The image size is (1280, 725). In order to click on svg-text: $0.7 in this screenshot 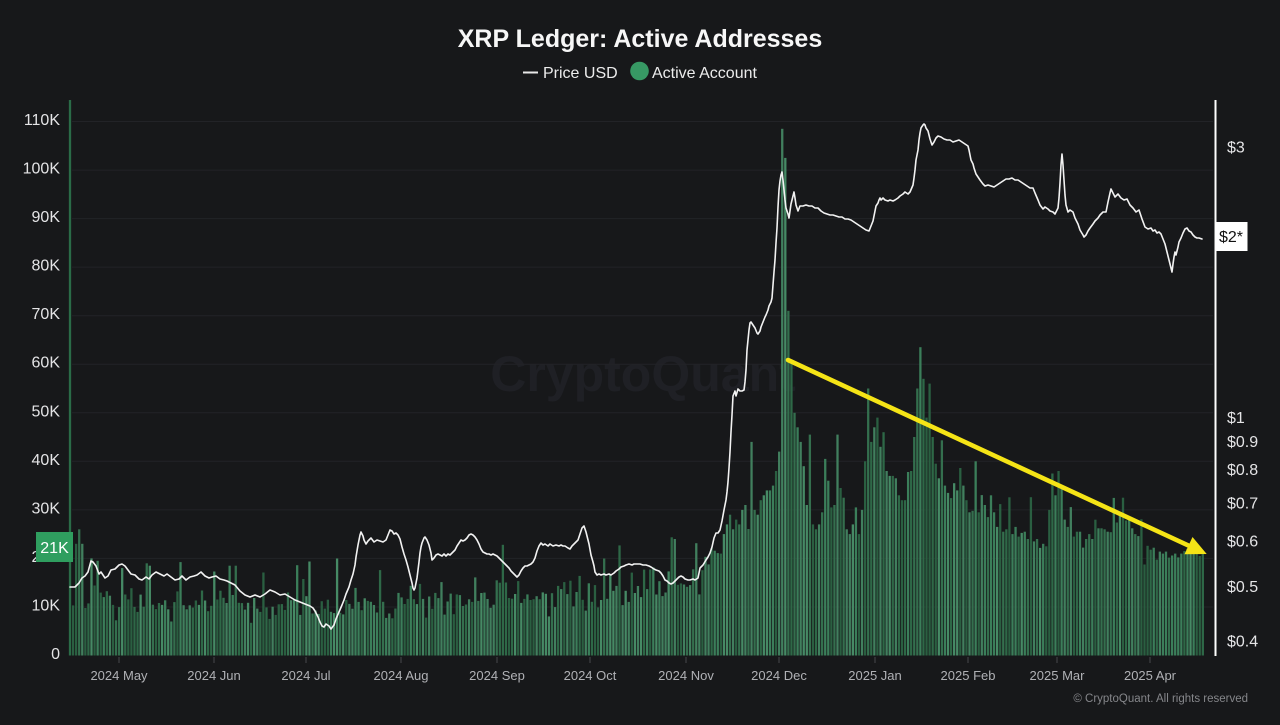, I will do `click(1242, 503)`.